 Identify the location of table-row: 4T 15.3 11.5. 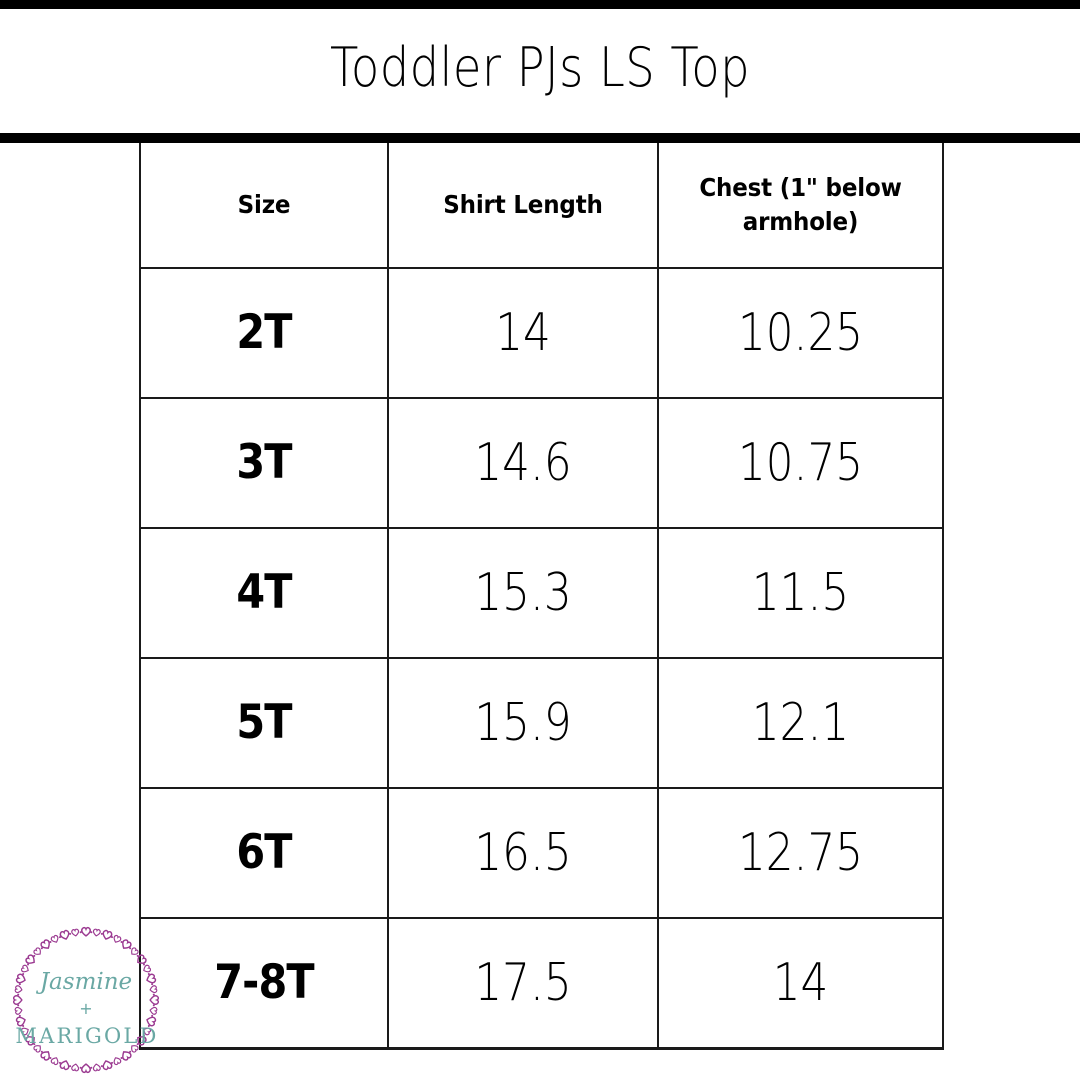
(541, 593).